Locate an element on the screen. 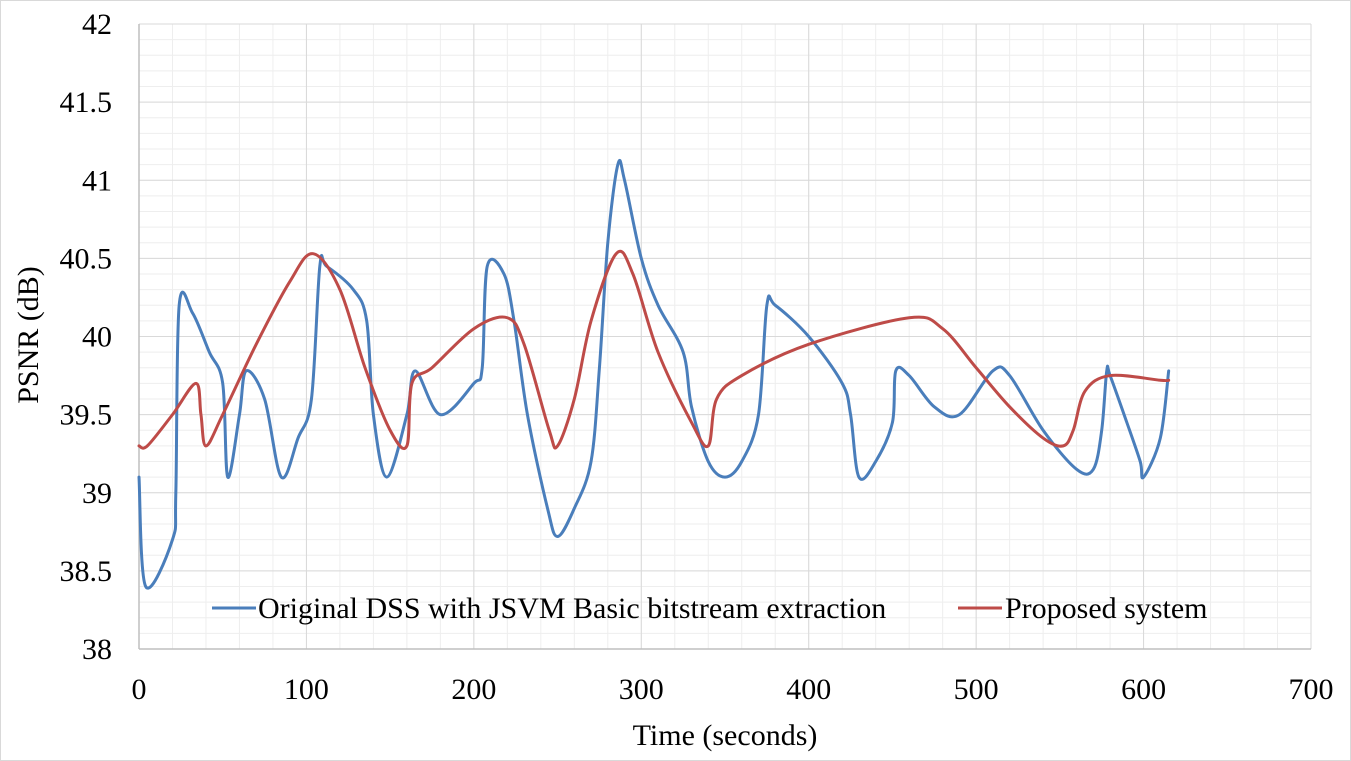 This screenshot has width=1351, height=761. y-tick-label: 39 is located at coordinates (97, 493).